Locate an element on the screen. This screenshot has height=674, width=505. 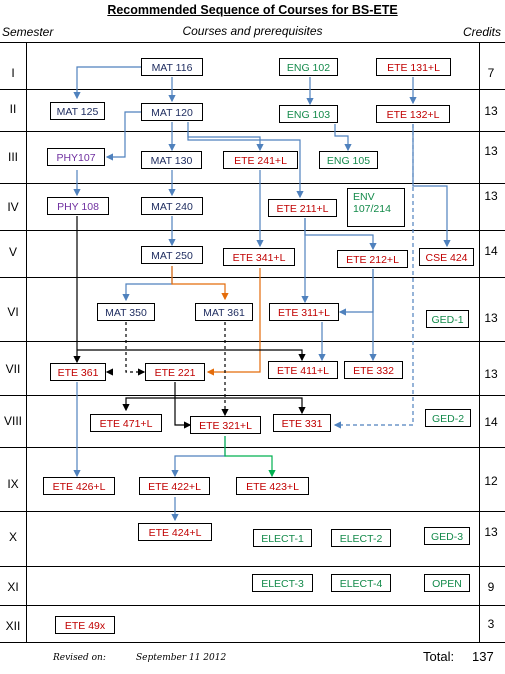
credits-value: 3 is located at coordinates (491, 624).